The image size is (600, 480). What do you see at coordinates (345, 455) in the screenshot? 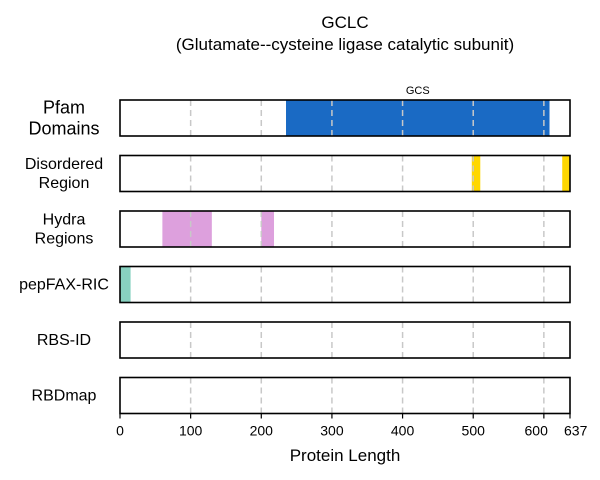
I see `x-axis-label: Protein Length` at bounding box center [345, 455].